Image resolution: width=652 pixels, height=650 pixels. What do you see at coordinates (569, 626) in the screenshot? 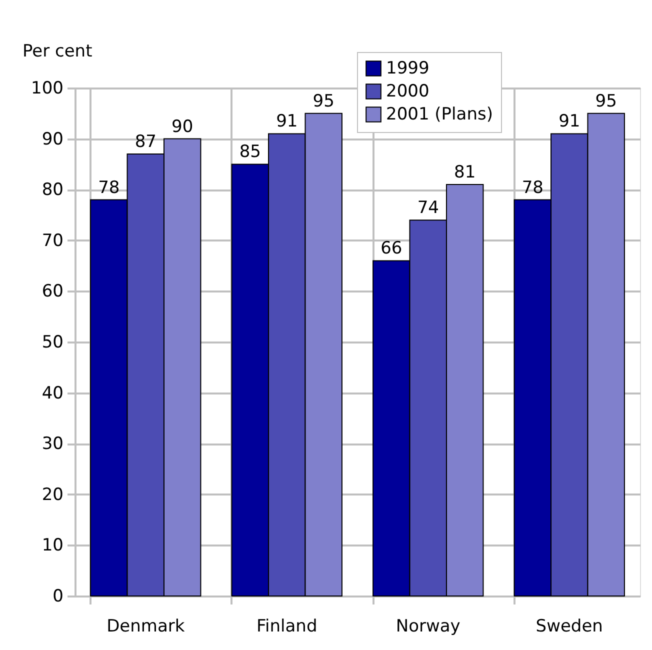
I see `x-tick-label: Sweden` at bounding box center [569, 626].